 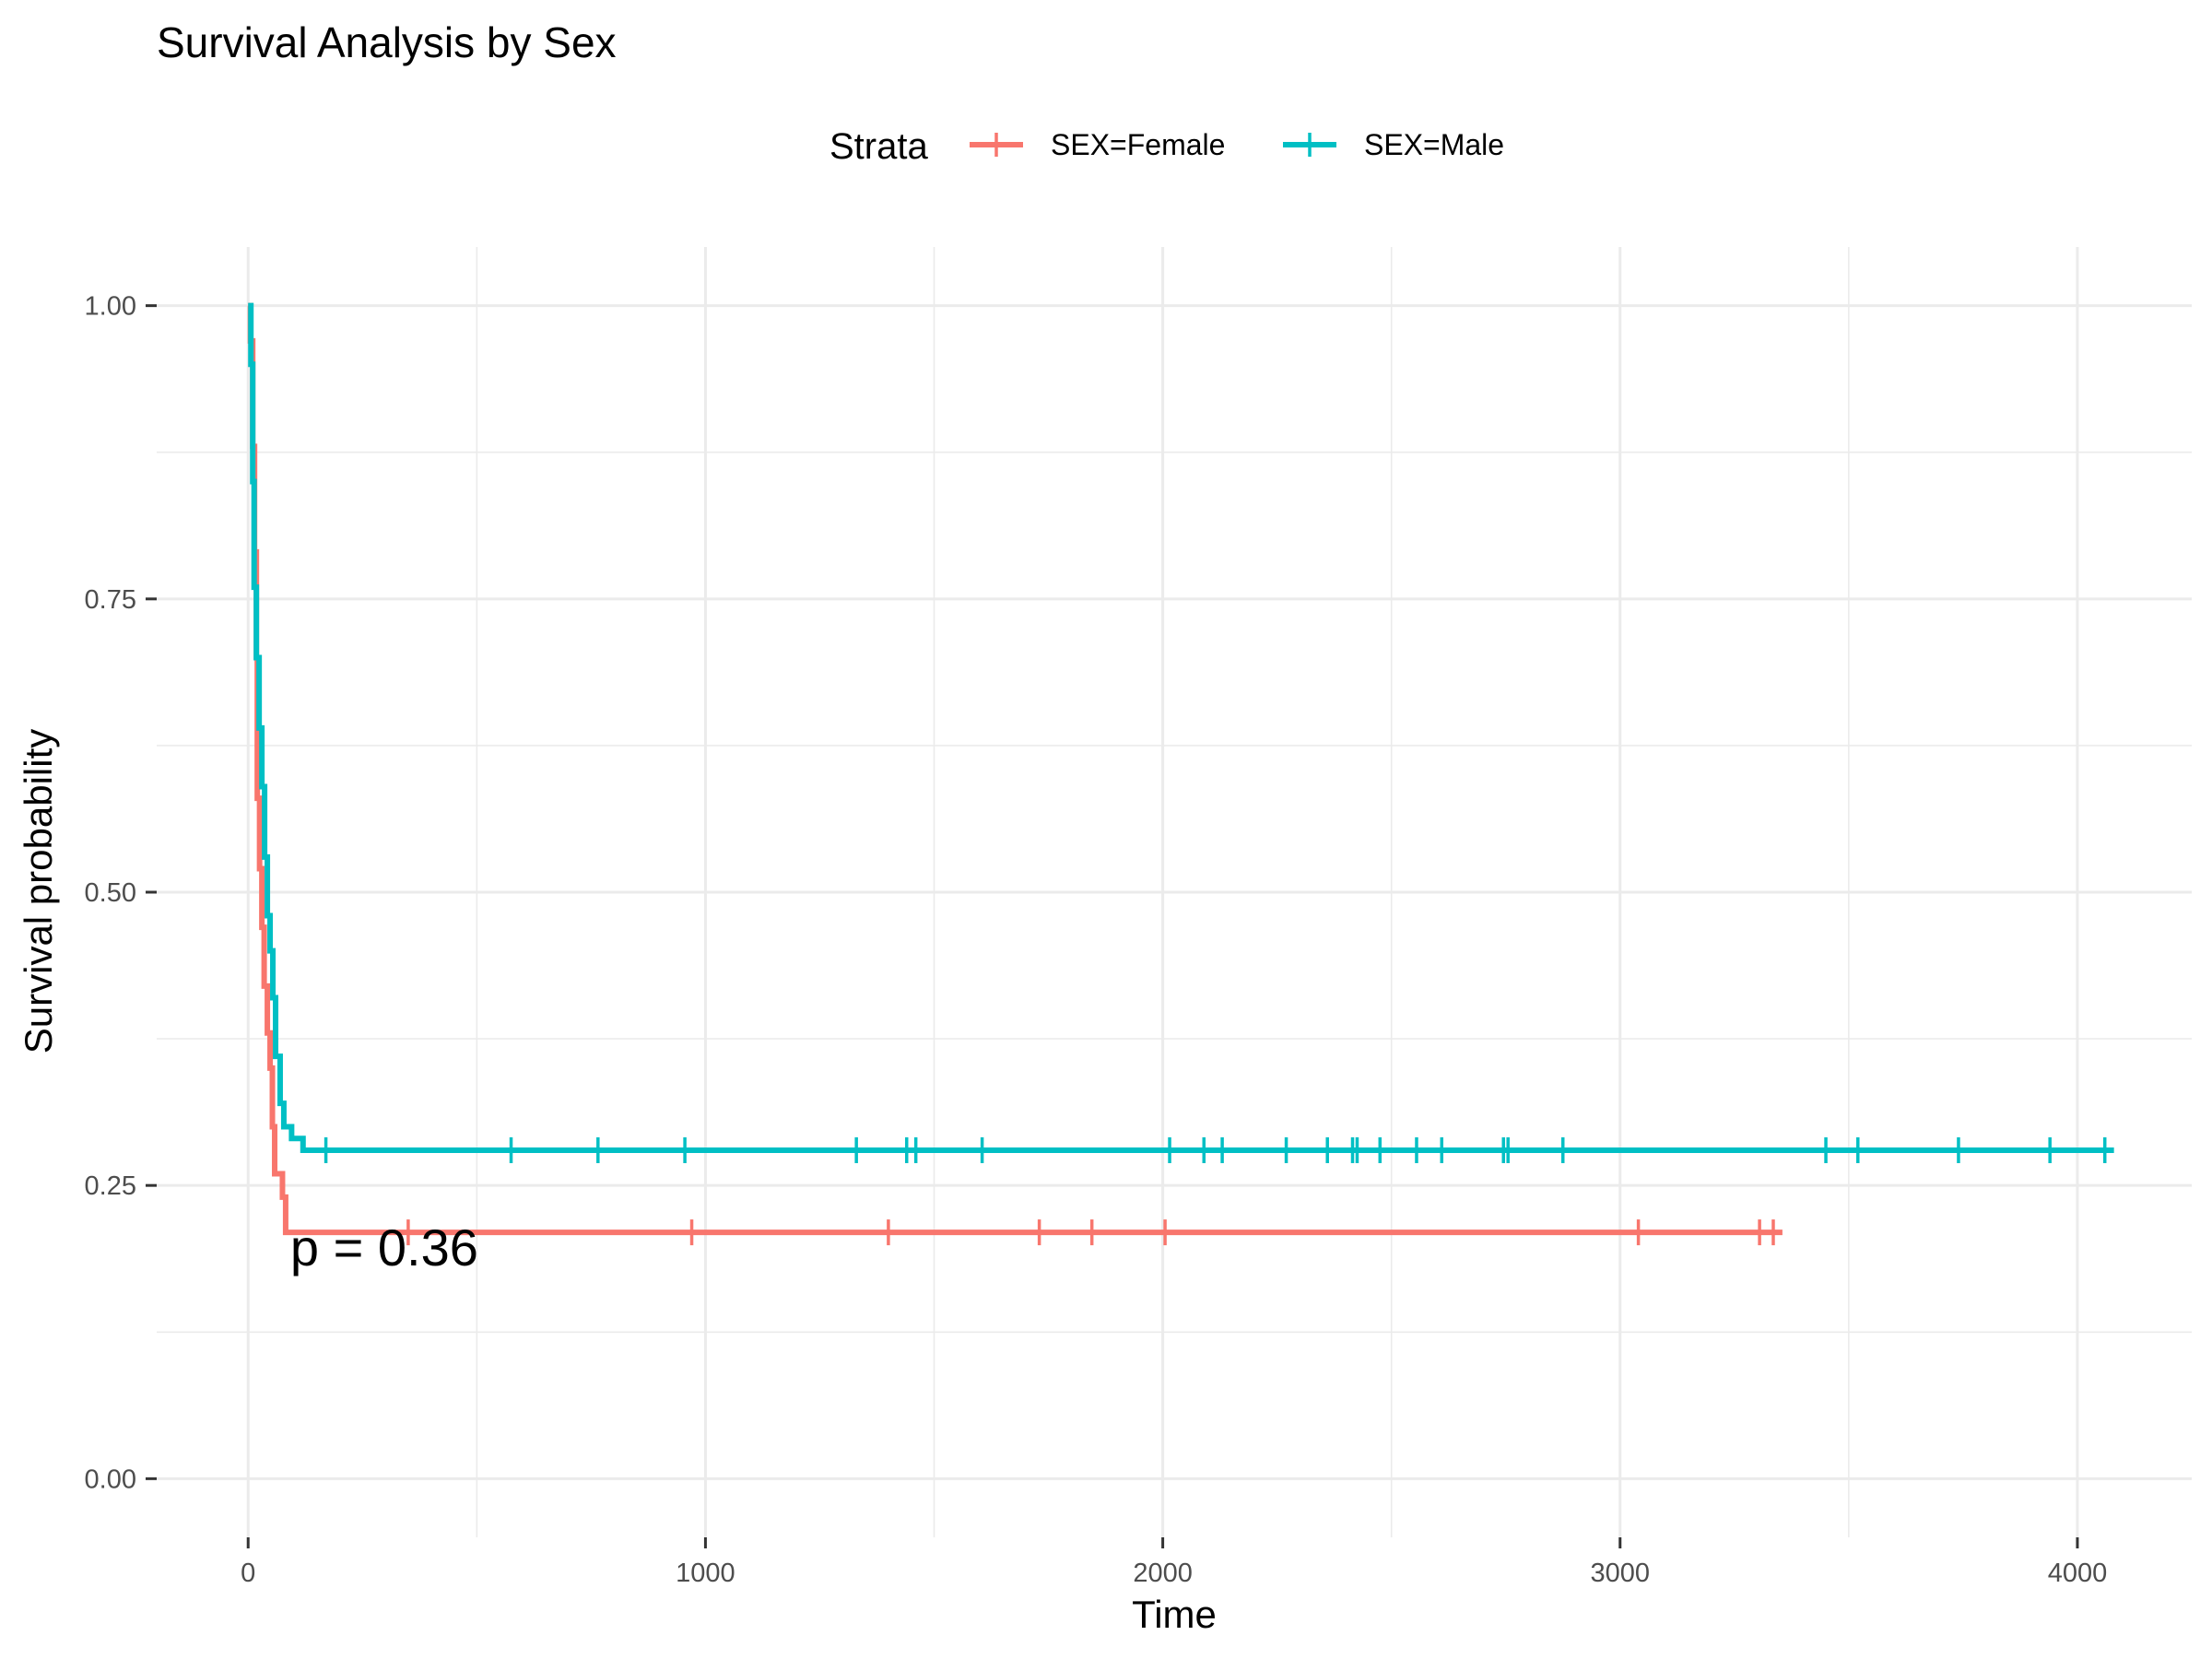 I want to click on x-tick-label: 0, so click(x=248, y=1573).